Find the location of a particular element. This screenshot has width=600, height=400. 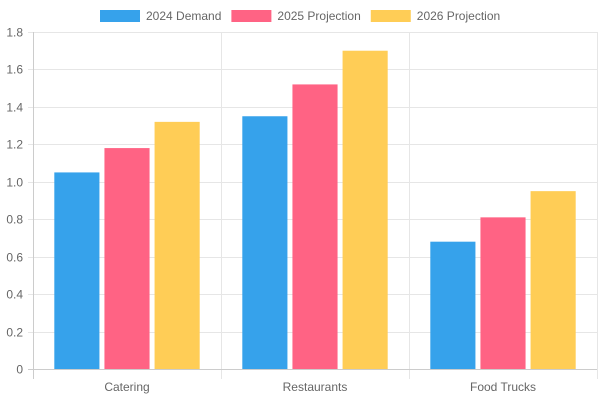

y-tick-label: 1.0 is located at coordinates (14, 183).